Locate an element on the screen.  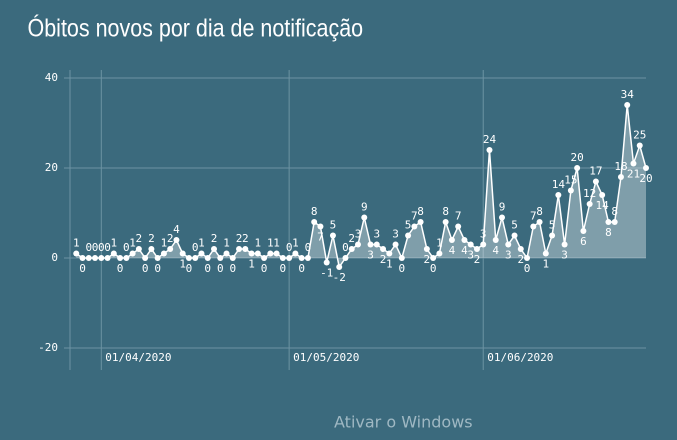
value-label: 15 is located at coordinates (570, 180).